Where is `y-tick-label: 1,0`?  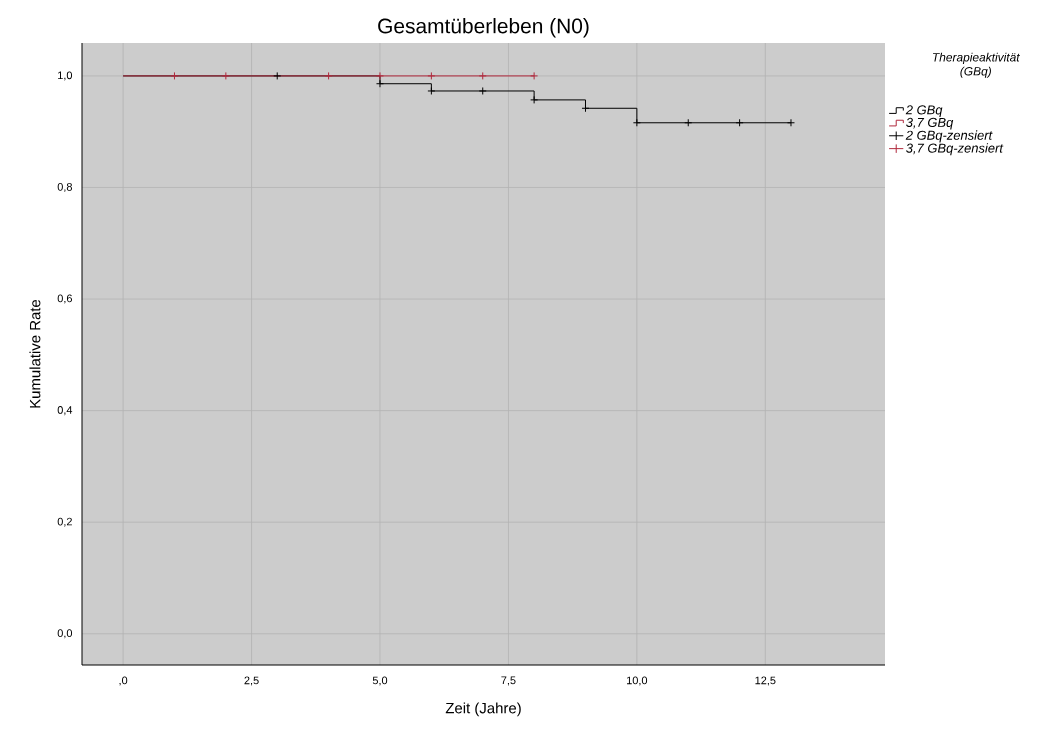 y-tick-label: 1,0 is located at coordinates (65, 76).